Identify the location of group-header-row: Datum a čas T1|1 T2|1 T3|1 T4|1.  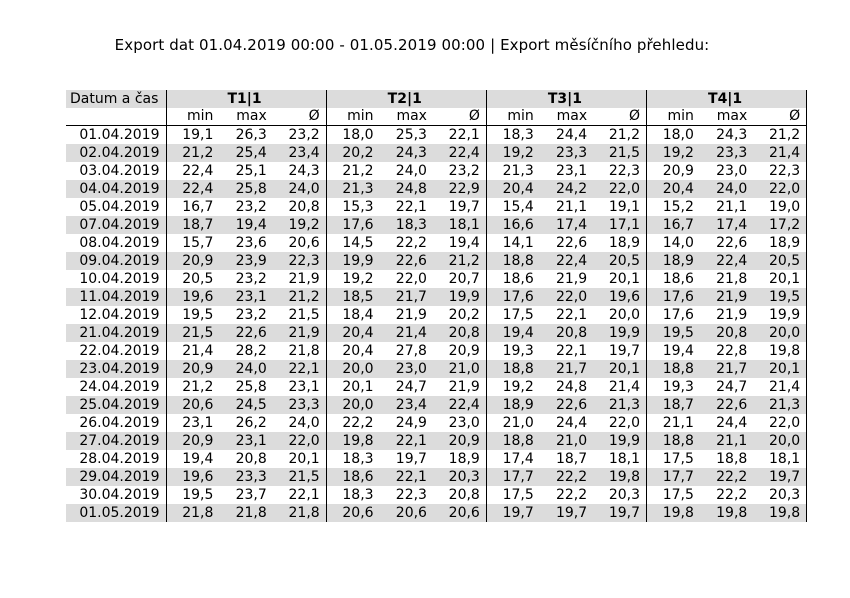
(437, 99).